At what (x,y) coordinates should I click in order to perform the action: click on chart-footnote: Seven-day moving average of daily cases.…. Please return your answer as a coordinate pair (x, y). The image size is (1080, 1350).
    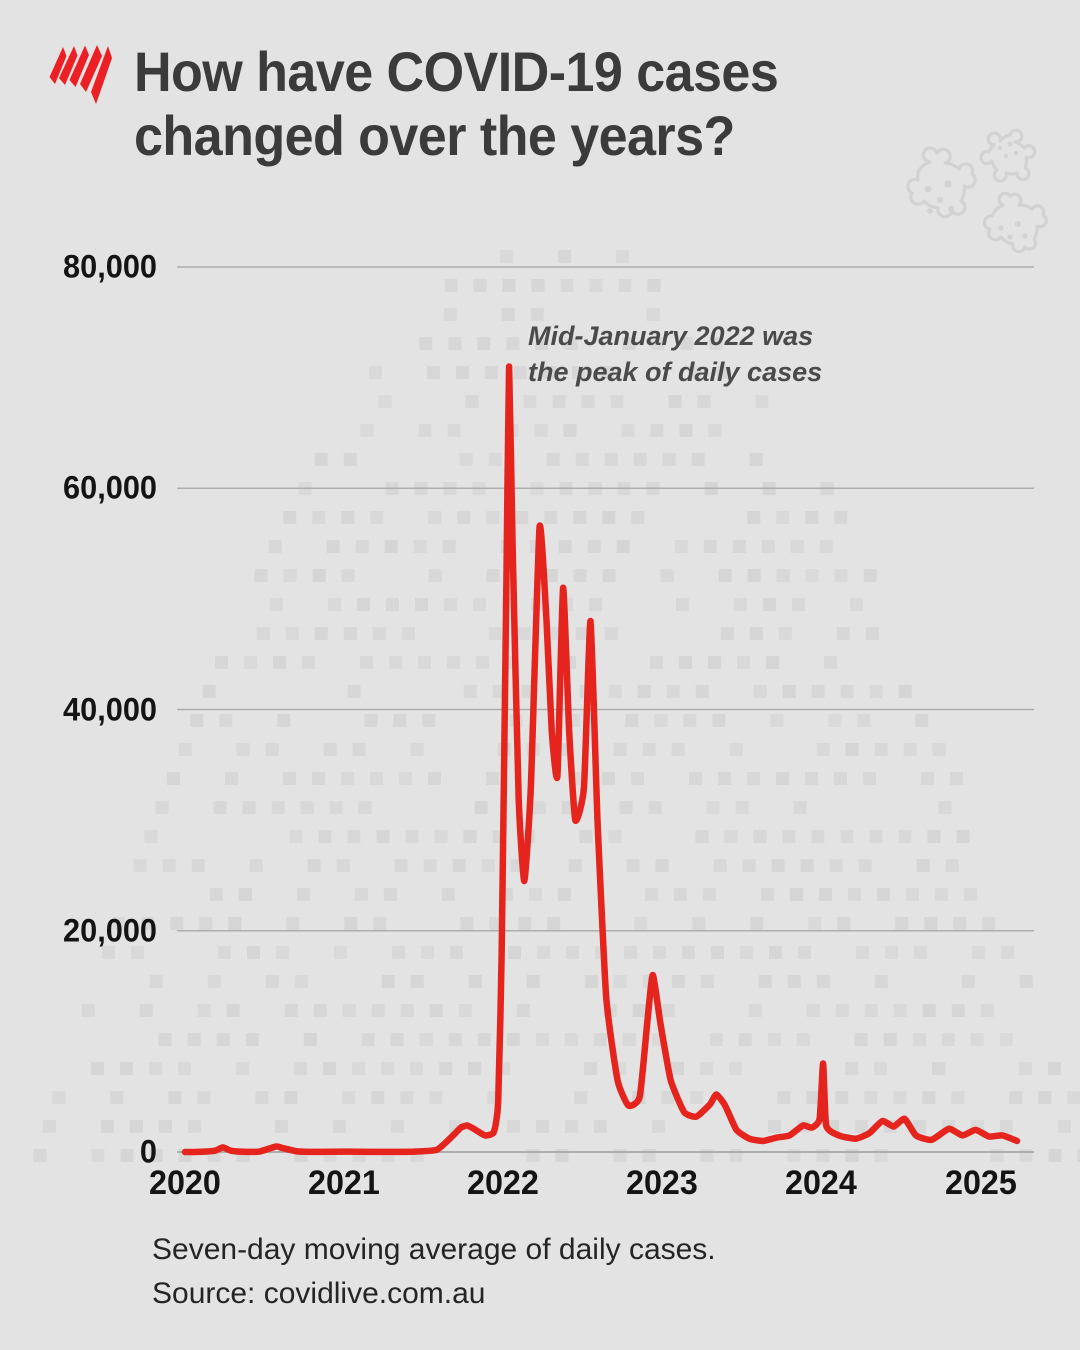
    Looking at the image, I should click on (434, 1271).